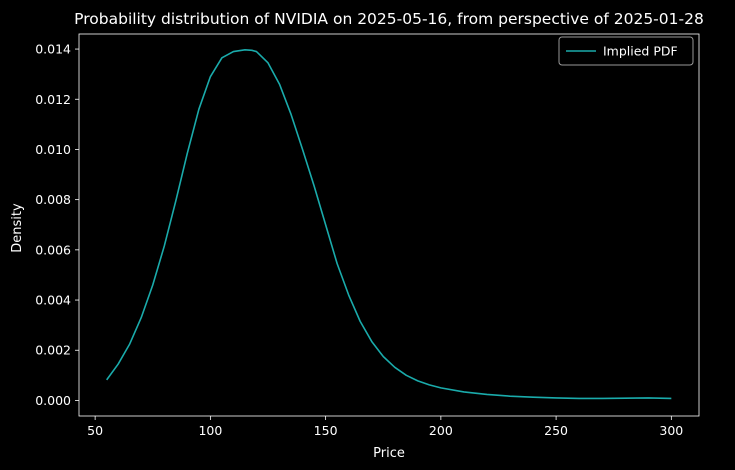  What do you see at coordinates (640, 51) in the screenshot?
I see `legend-label: Implied PDF` at bounding box center [640, 51].